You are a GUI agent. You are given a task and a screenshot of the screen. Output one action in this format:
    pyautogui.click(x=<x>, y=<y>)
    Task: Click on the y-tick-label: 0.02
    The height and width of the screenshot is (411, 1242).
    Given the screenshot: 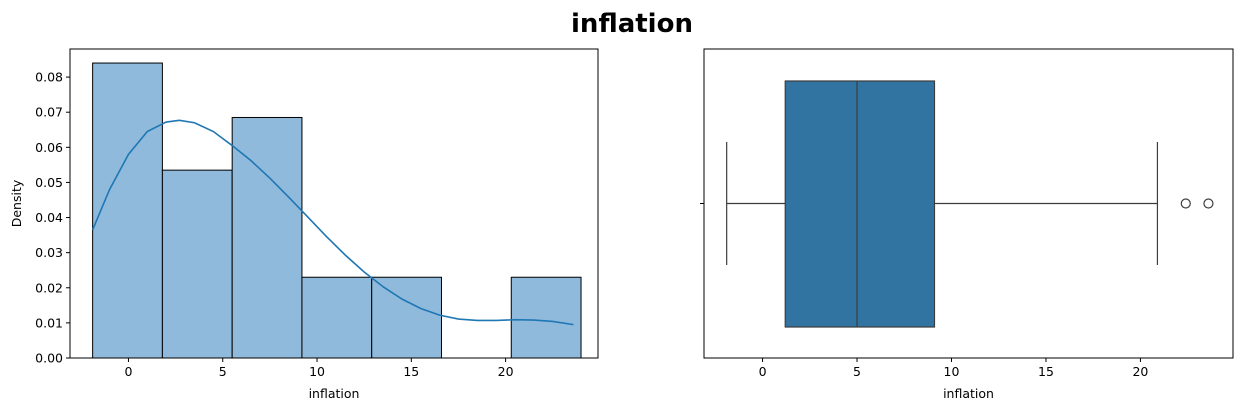 What is the action you would take?
    pyautogui.click(x=49, y=287)
    